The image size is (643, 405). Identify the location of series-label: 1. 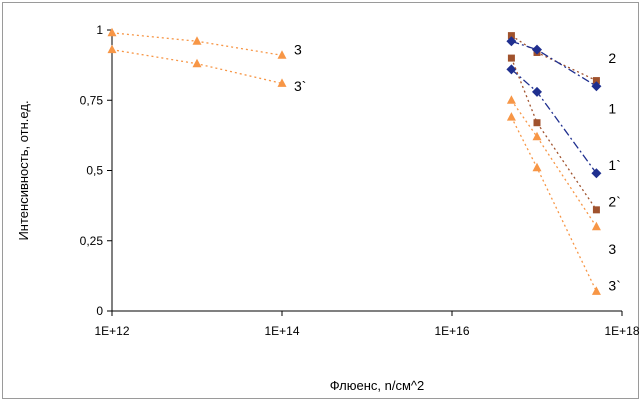
(612, 109).